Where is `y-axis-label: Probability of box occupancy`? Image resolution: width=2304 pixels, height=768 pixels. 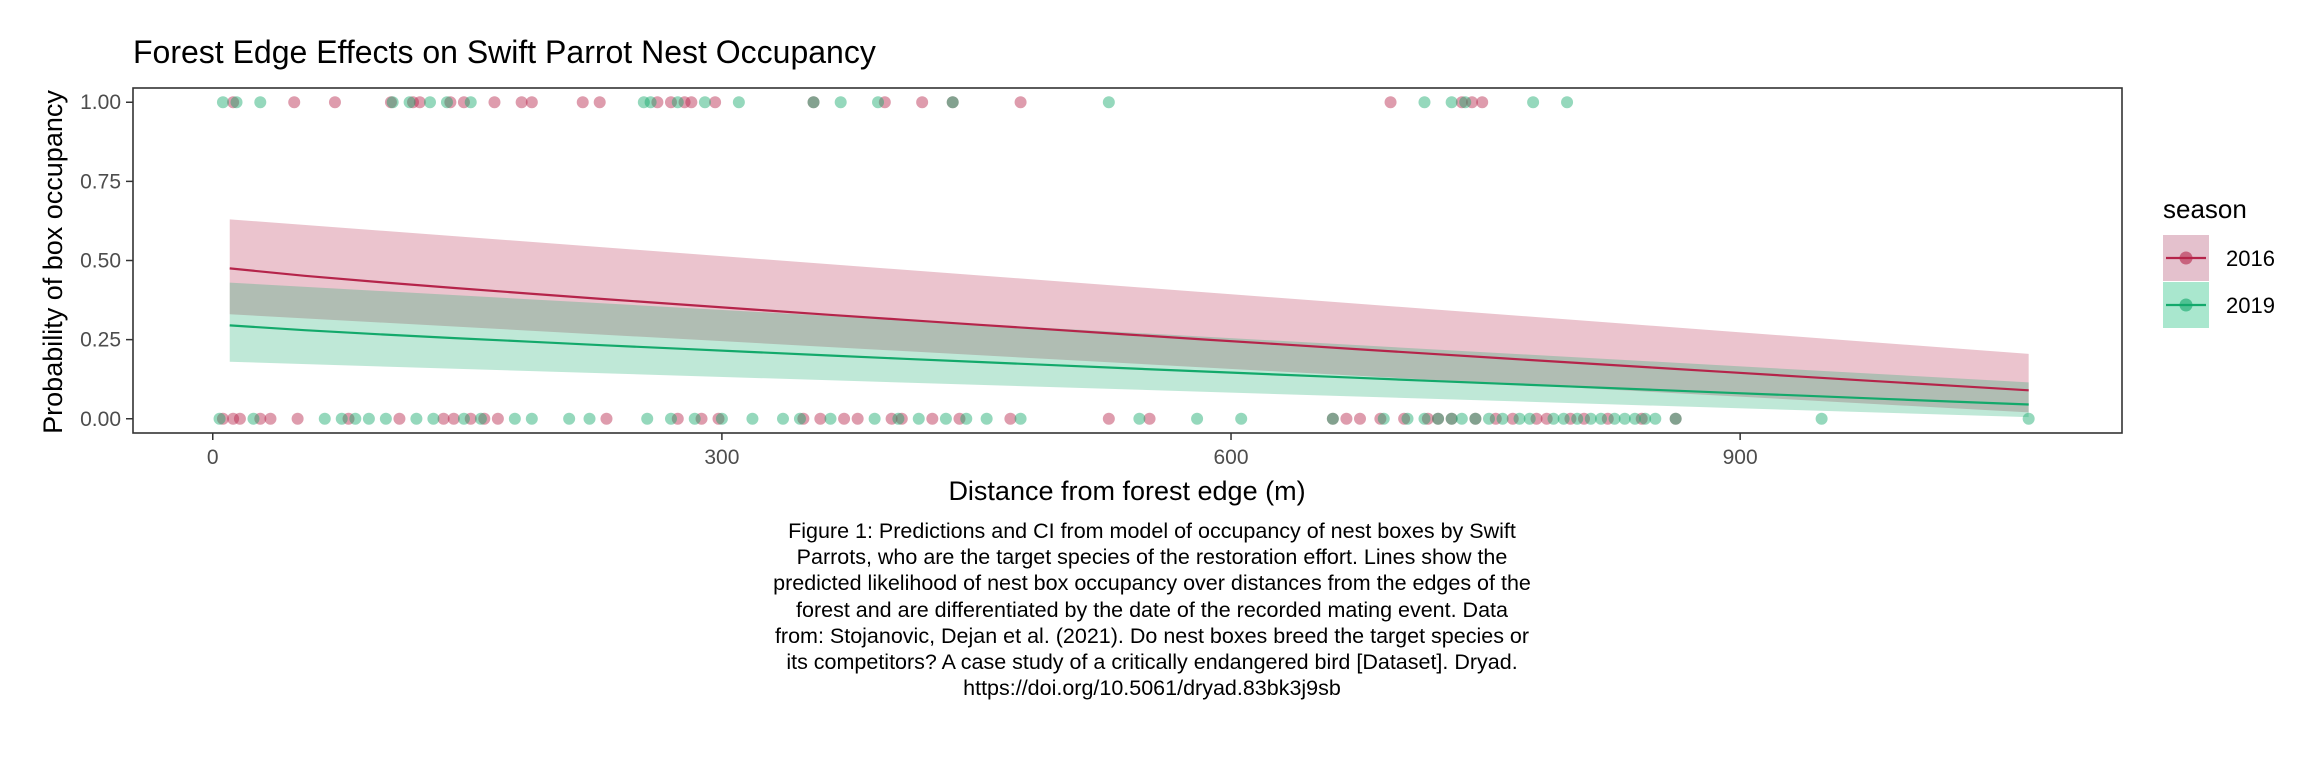
y-axis-label: Probability of box occupancy is located at coordinates (53, 262).